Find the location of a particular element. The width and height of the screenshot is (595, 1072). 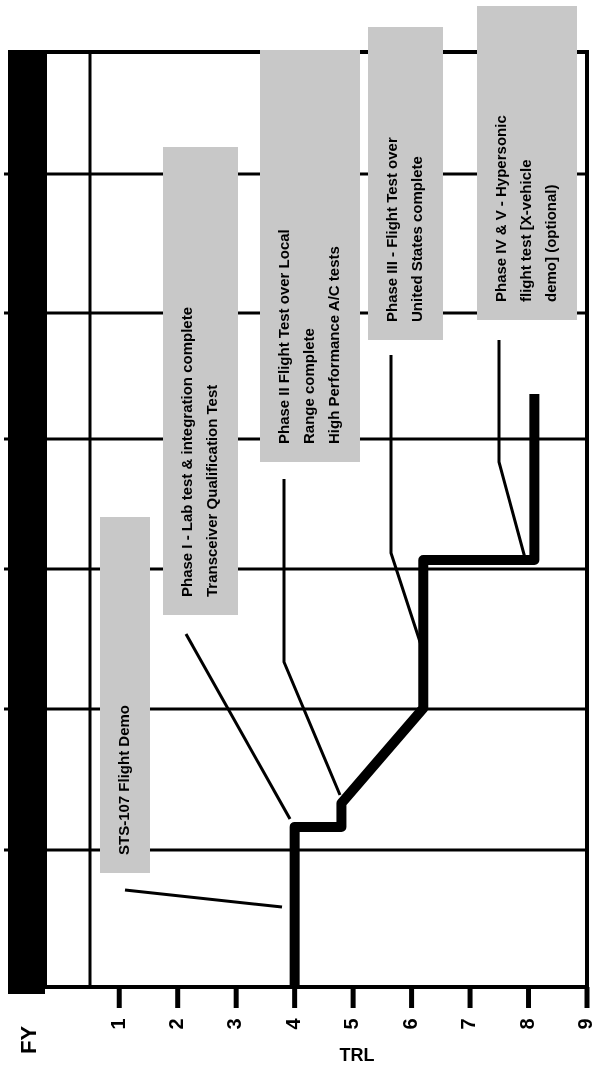

x-tick-label: 8 is located at coordinates (526, 1024).